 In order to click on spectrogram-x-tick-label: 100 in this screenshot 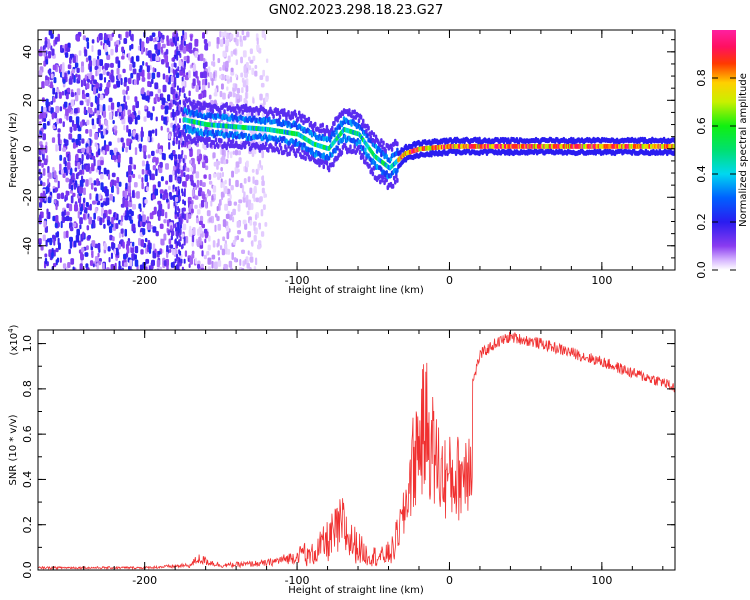, I will do `click(601, 280)`.